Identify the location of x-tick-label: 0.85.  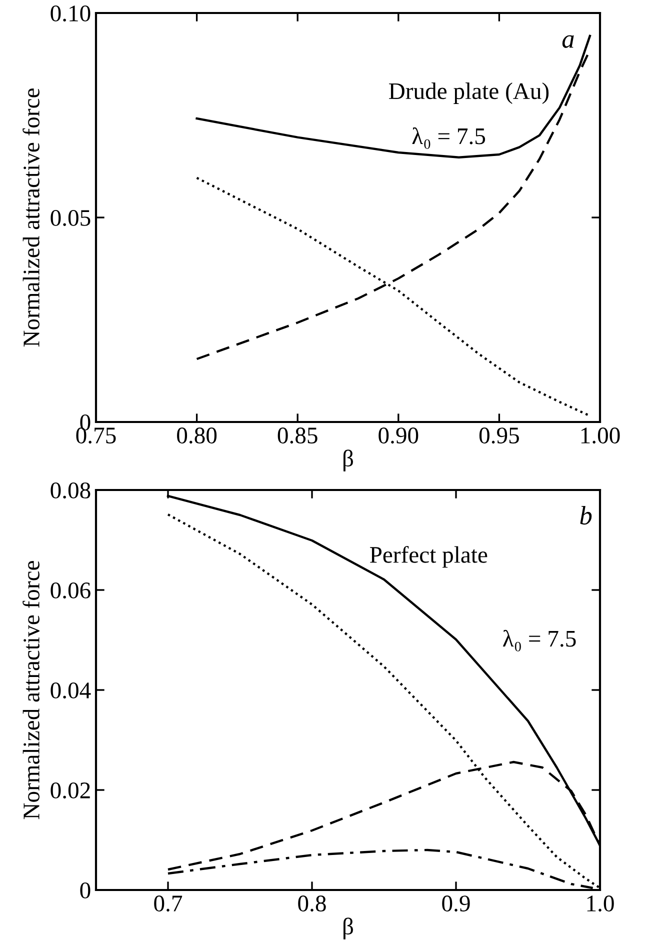
(298, 436).